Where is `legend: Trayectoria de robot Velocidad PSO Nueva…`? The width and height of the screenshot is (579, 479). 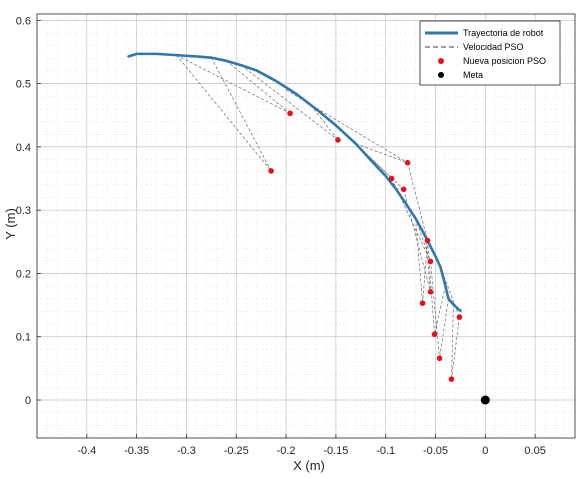 legend: Trayectoria de robot Velocidad PSO Nueva… is located at coordinates (490, 53).